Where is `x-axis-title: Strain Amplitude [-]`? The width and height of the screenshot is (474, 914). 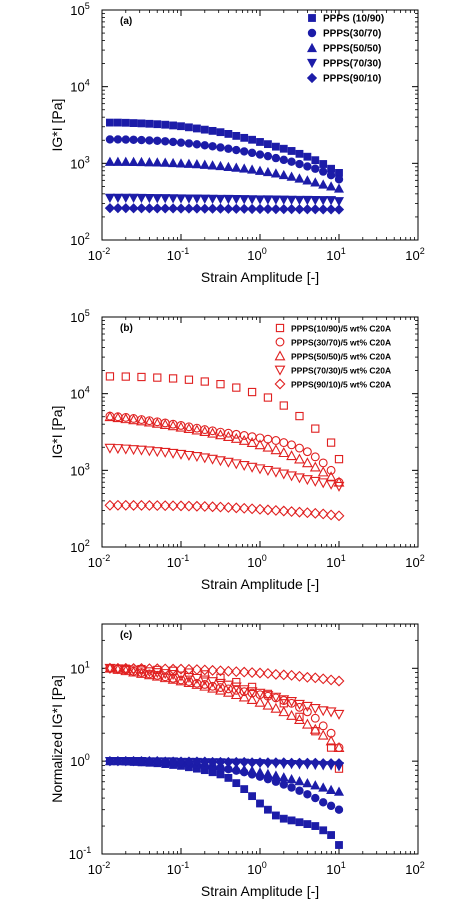
x-axis-title: Strain Amplitude [-] is located at coordinates (260, 584).